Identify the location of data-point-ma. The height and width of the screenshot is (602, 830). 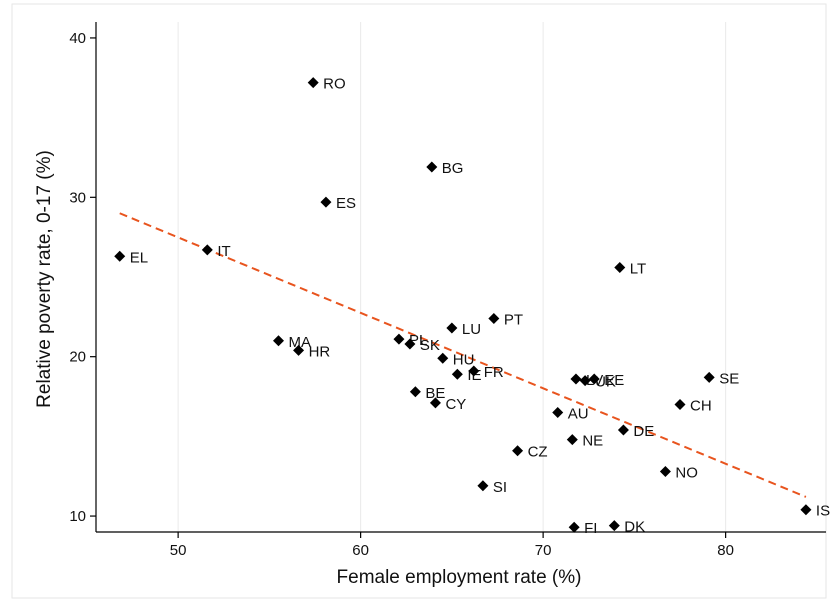
(278, 341).